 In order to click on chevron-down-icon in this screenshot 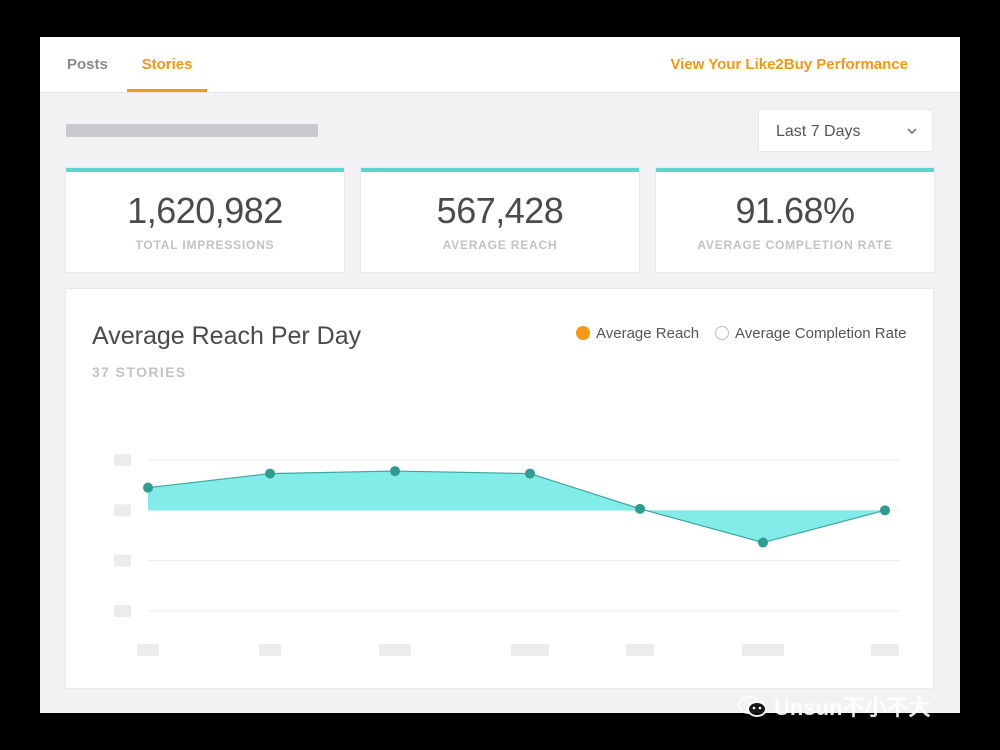, I will do `click(912, 131)`.